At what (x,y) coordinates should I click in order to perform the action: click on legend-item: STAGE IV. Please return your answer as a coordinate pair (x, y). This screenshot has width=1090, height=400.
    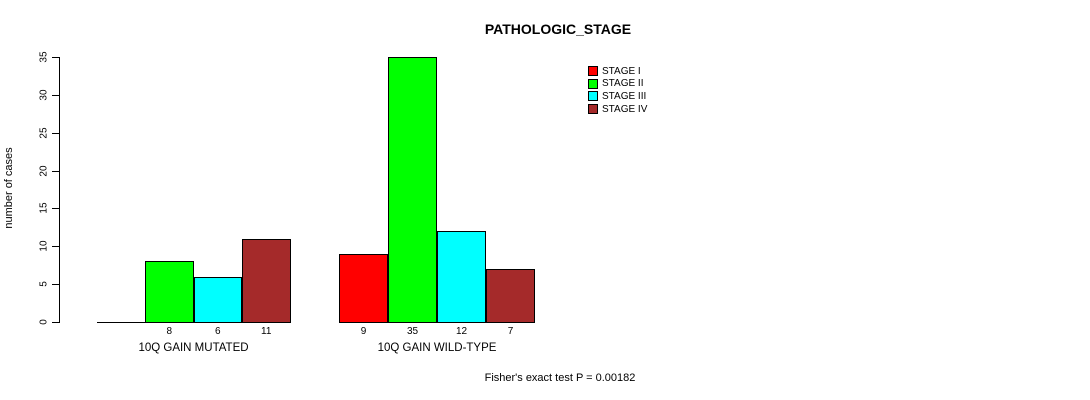
    Looking at the image, I should click on (617, 109).